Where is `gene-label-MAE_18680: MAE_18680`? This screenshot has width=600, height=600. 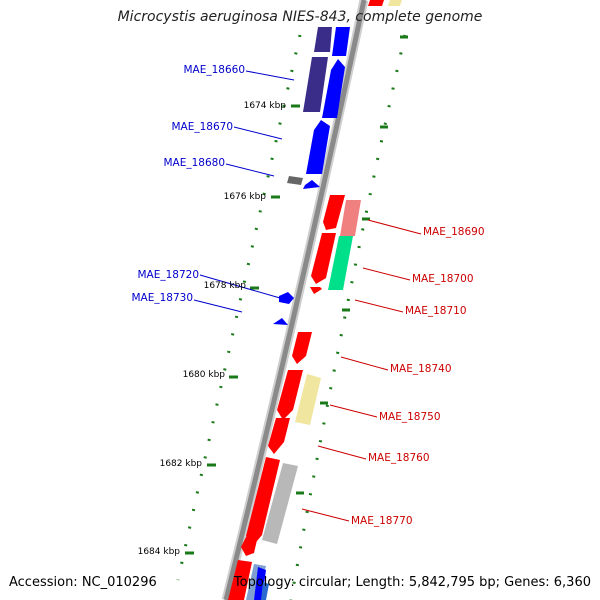
gene-label-MAE_18680: MAE_18680 is located at coordinates (194, 163).